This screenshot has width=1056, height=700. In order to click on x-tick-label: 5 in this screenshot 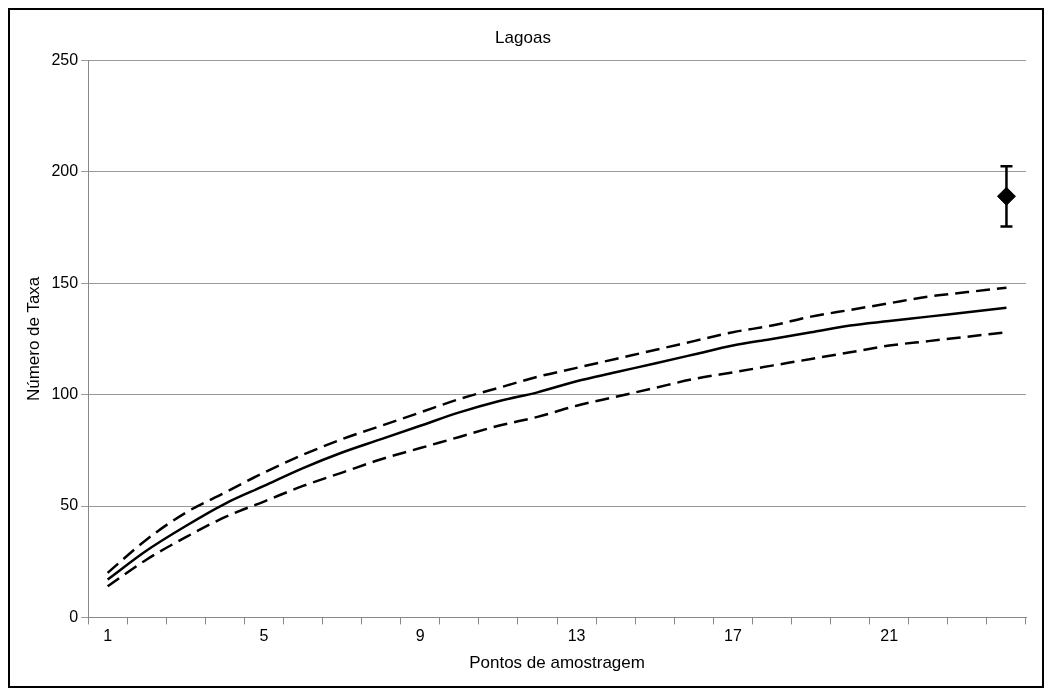, I will do `click(264, 636)`.